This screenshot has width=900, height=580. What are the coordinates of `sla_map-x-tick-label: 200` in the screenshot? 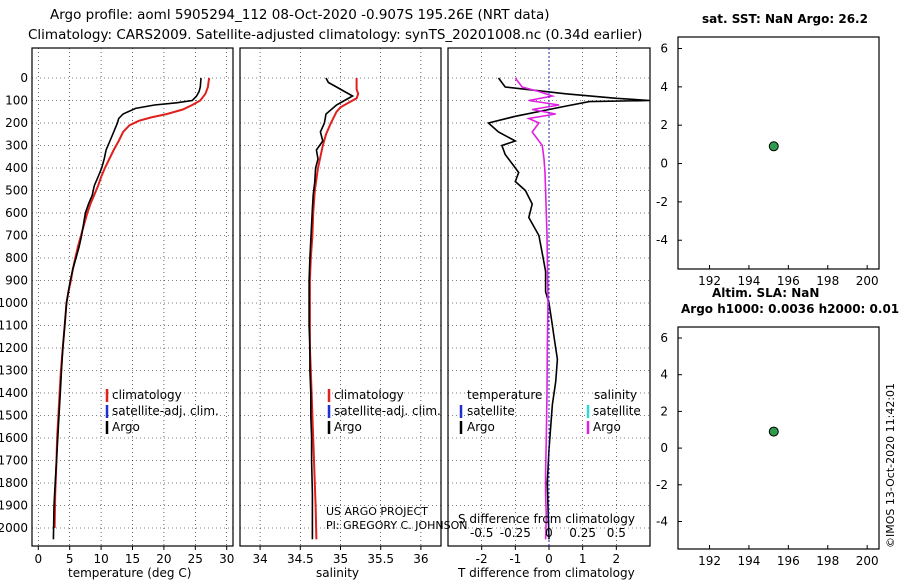 It's located at (867, 561).